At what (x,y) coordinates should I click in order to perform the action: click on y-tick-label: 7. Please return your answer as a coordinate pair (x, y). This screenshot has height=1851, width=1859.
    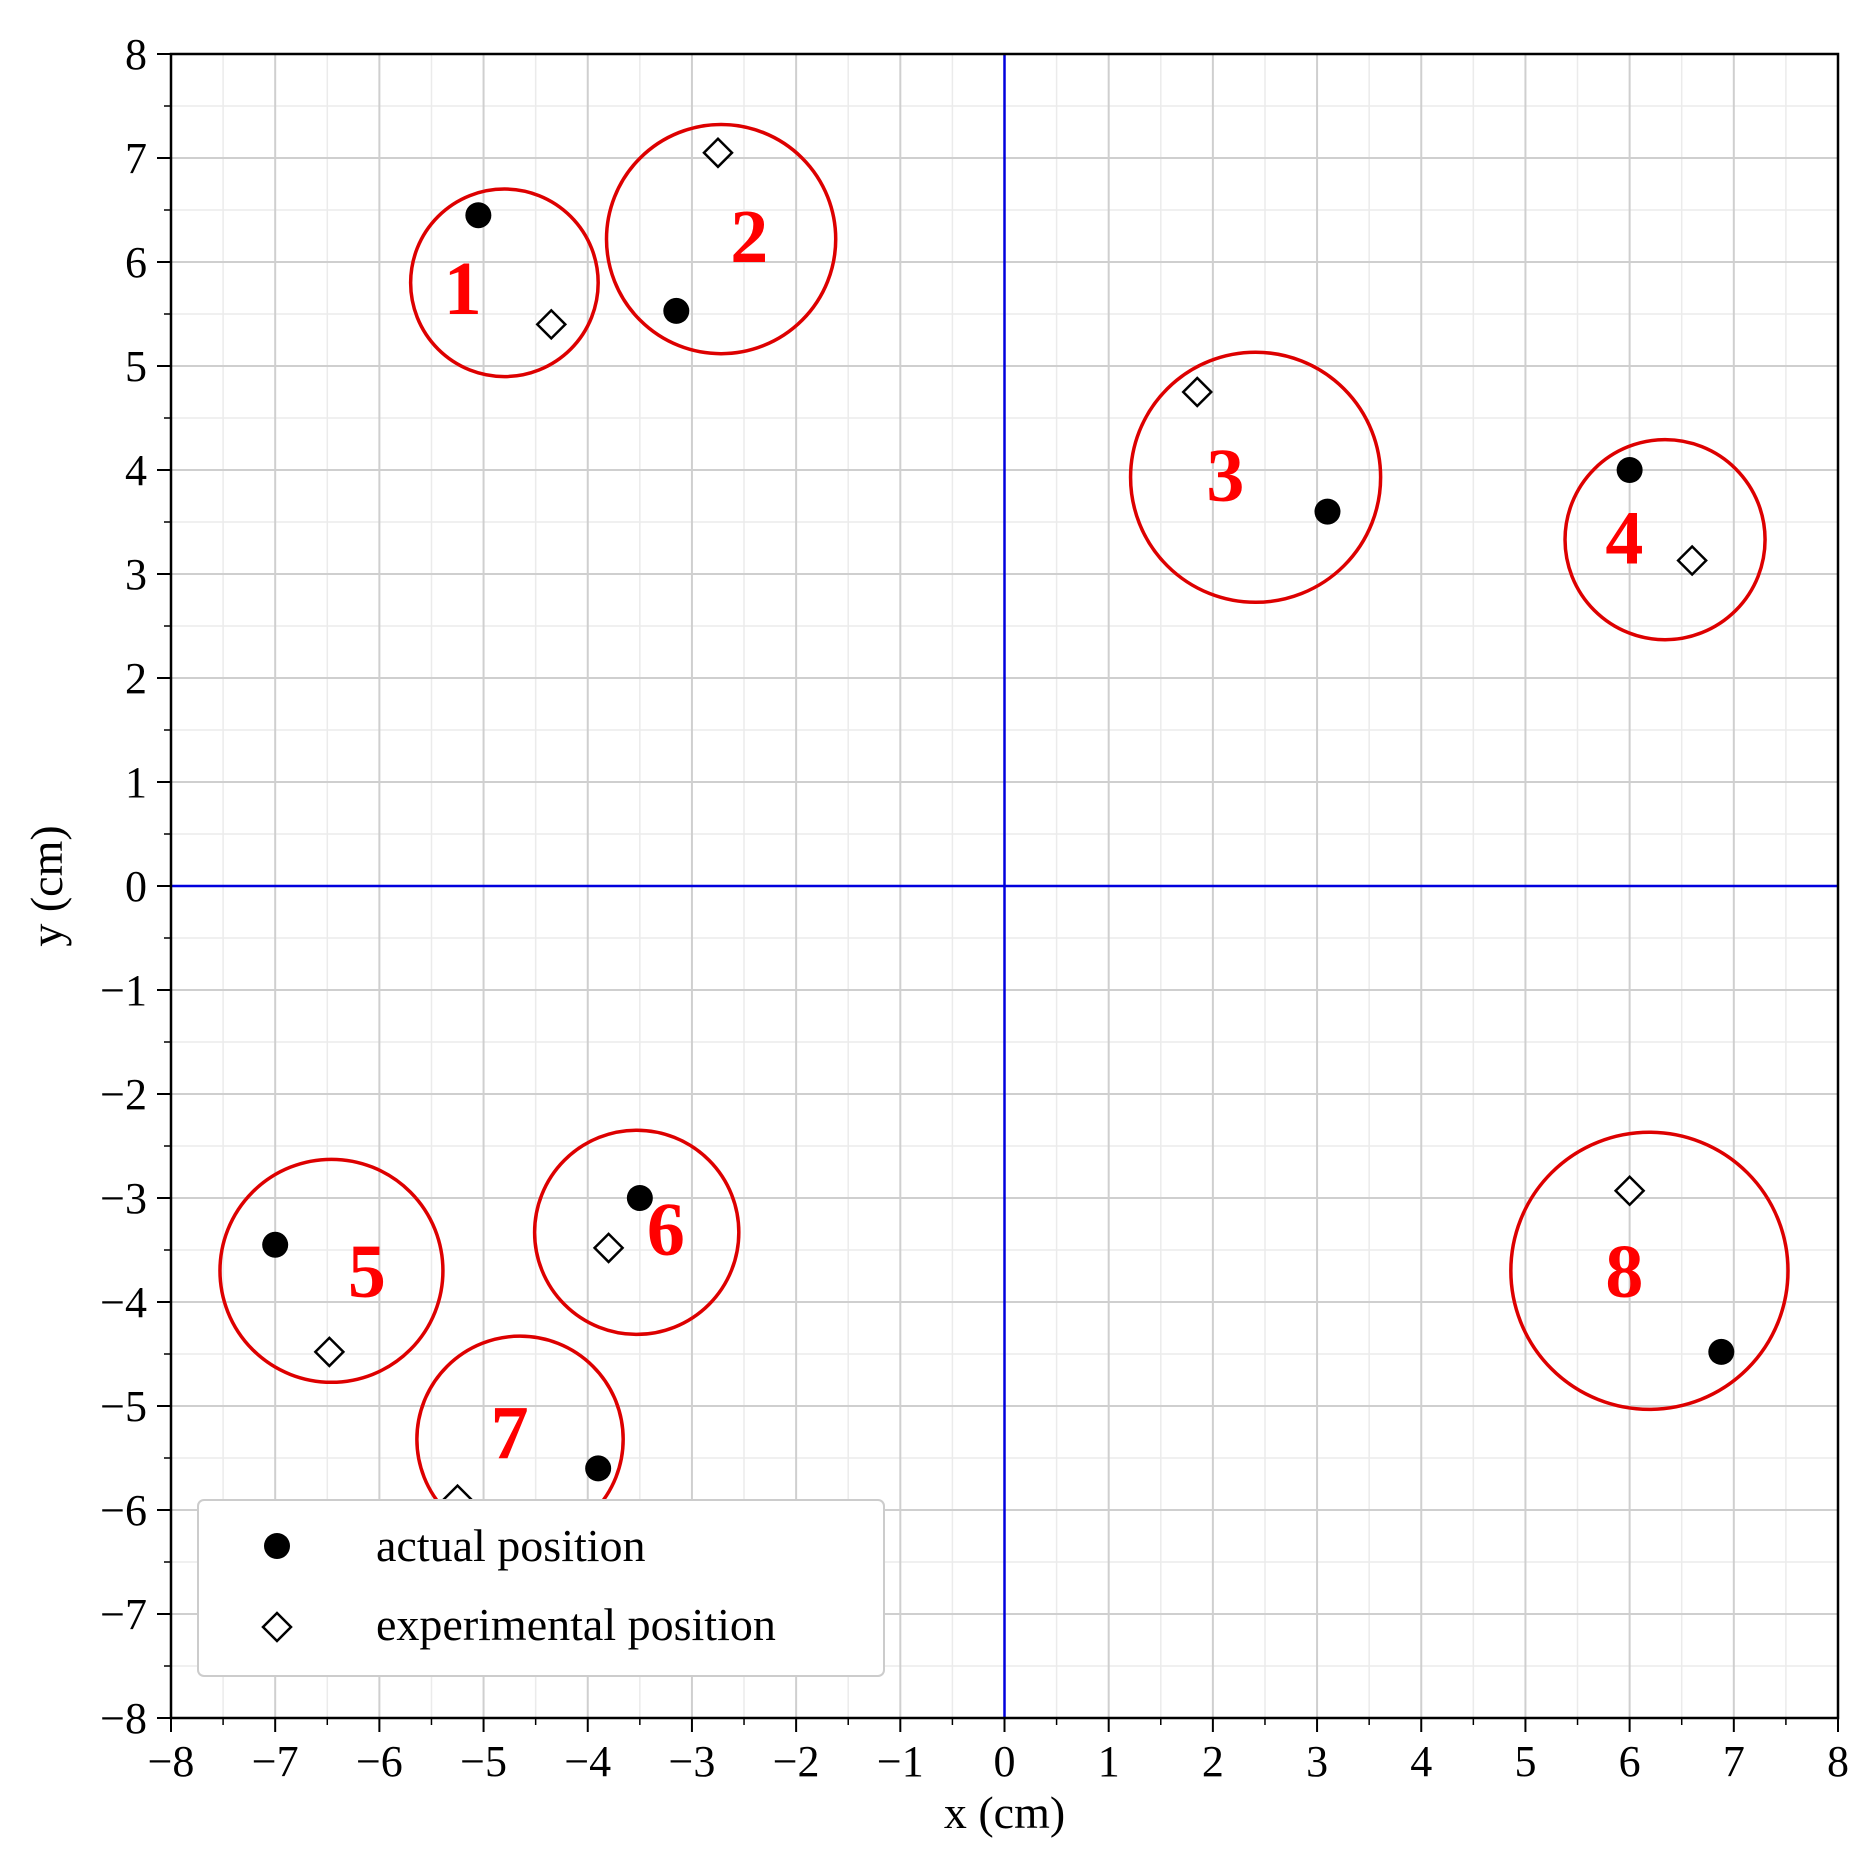
    Looking at the image, I should click on (136, 158).